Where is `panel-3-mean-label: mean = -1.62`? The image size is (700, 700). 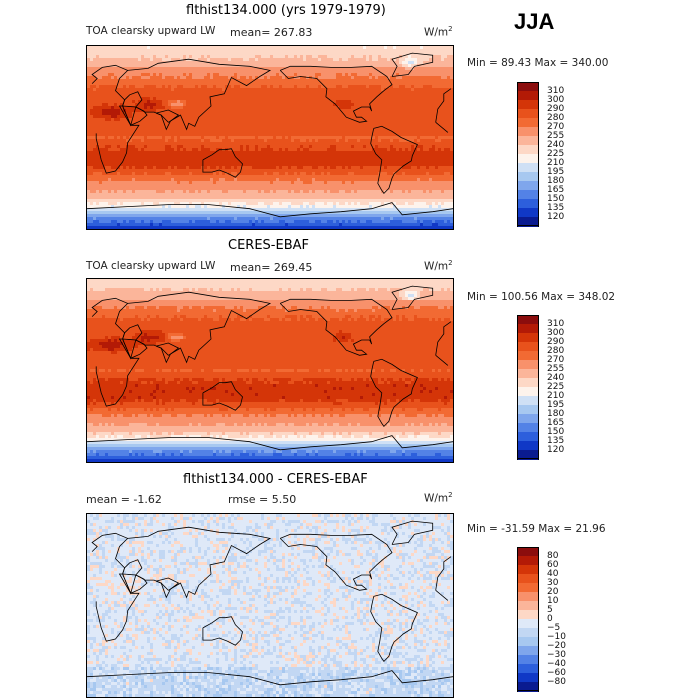 panel-3-mean-label: mean = -1.62 is located at coordinates (124, 499).